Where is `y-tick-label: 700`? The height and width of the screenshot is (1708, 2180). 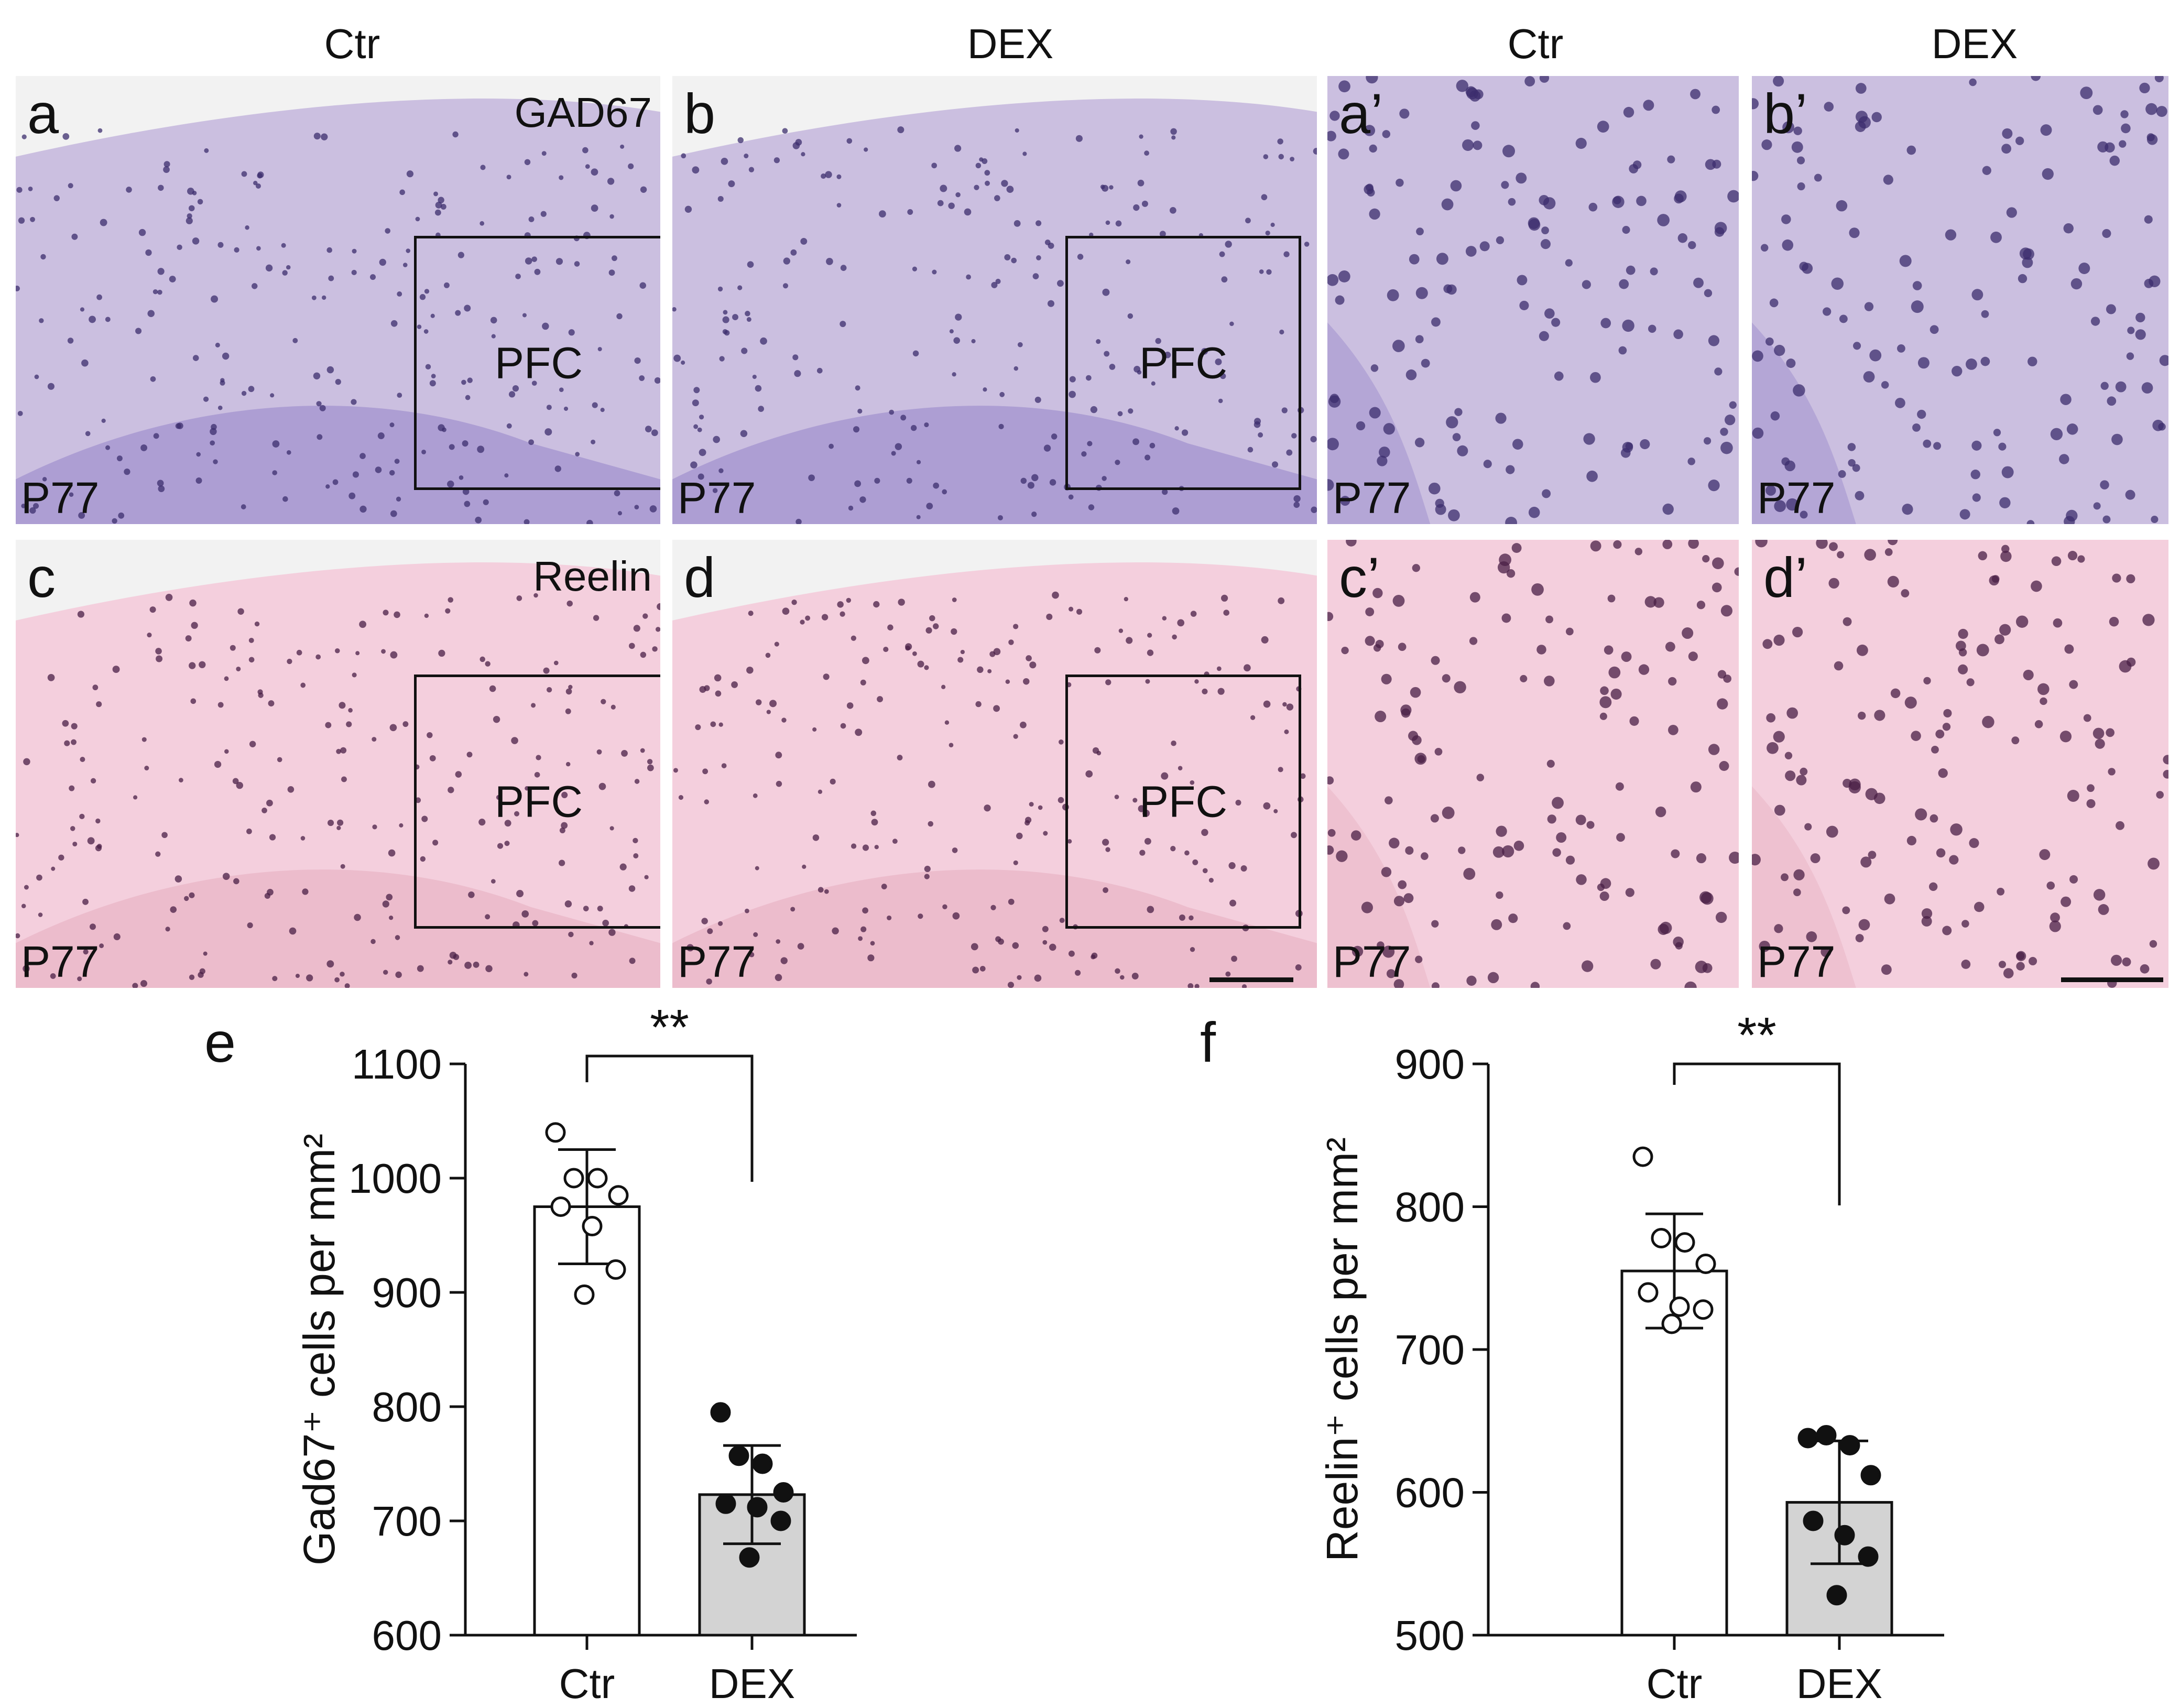
y-tick-label: 700 is located at coordinates (407, 1521).